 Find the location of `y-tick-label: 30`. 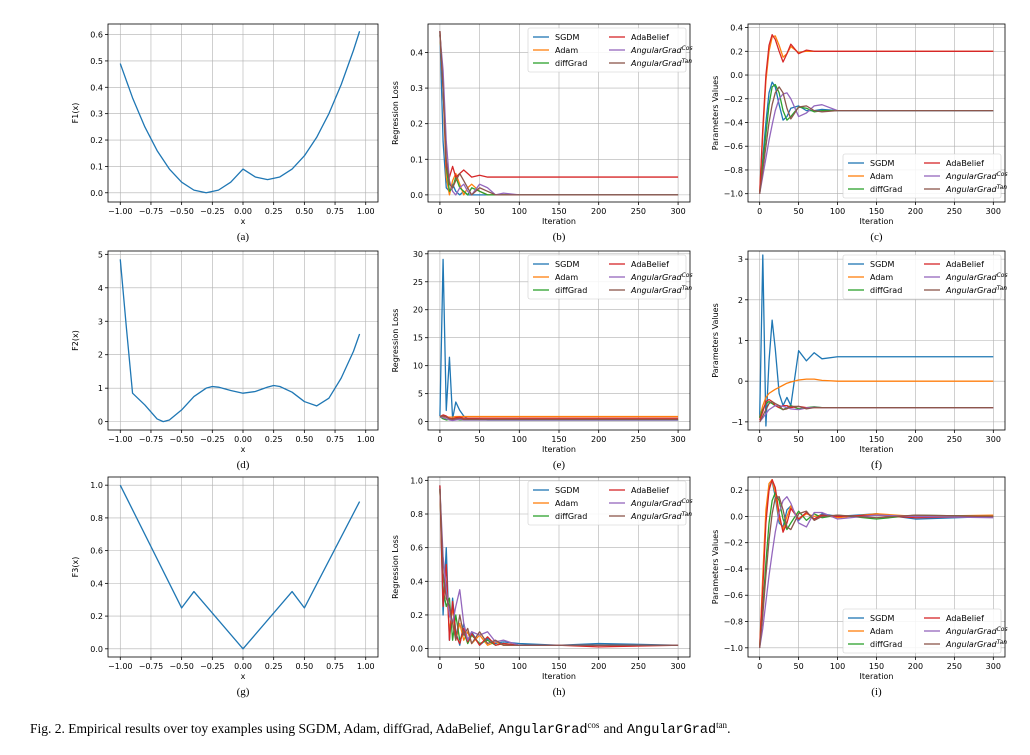

y-tick-label: 30 is located at coordinates (418, 254).